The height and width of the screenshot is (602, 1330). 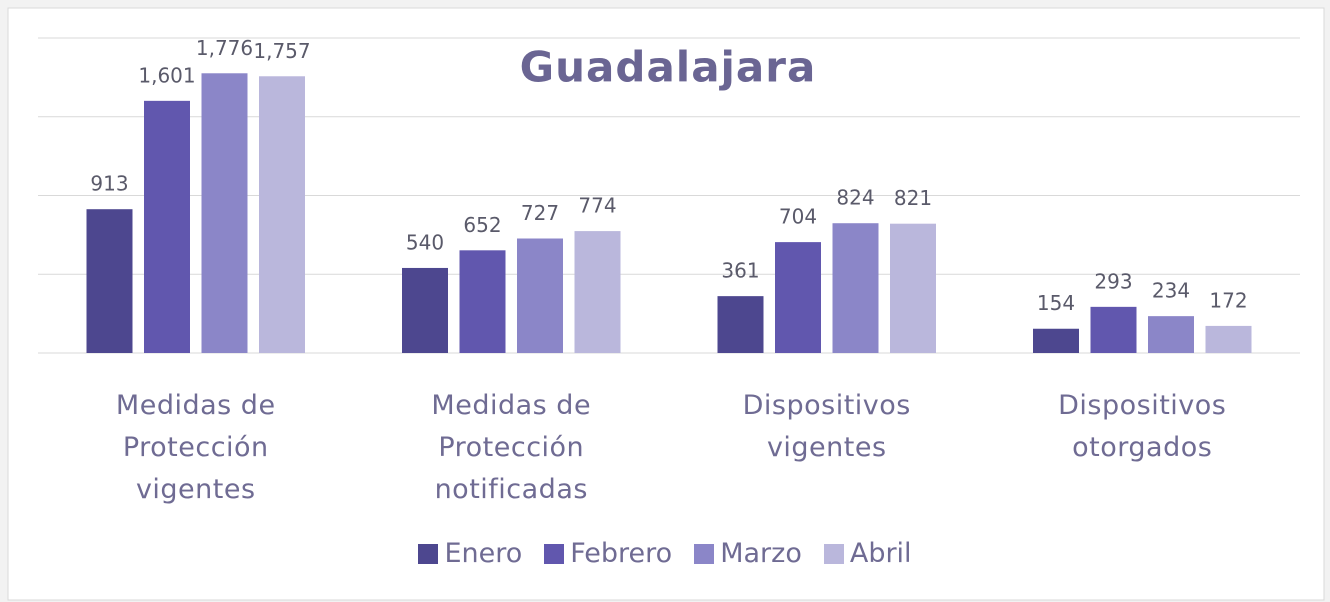 What do you see at coordinates (855, 198) in the screenshot?
I see `data-label: 824` at bounding box center [855, 198].